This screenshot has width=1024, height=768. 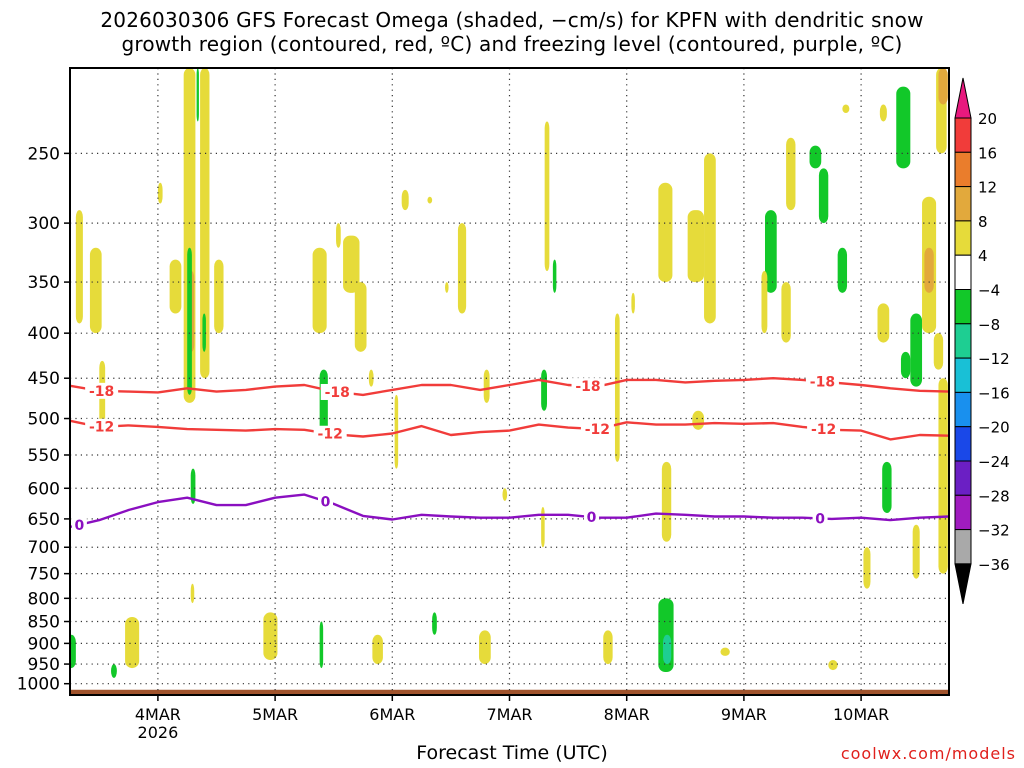 I want to click on y-tick-label: 850, so click(x=44, y=623).